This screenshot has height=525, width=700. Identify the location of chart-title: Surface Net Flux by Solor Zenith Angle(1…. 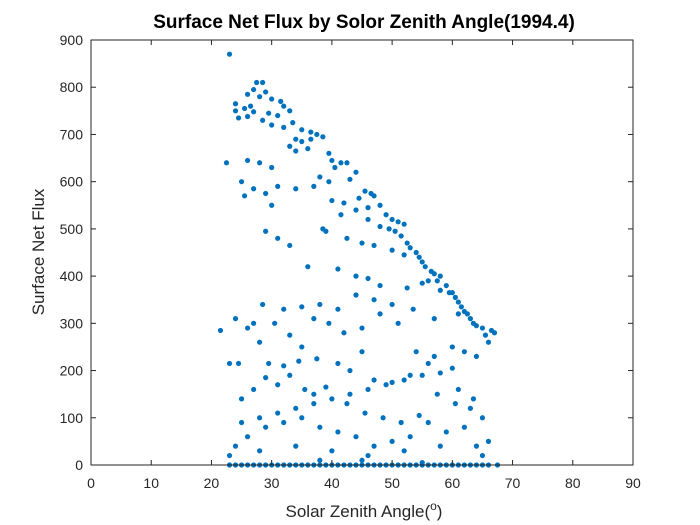
(364, 22).